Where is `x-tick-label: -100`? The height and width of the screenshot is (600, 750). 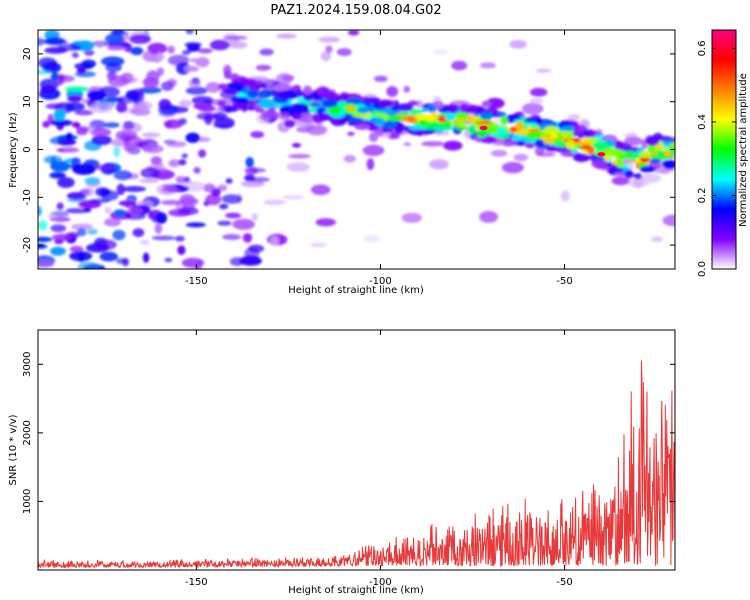
x-tick-label: -100 is located at coordinates (380, 582).